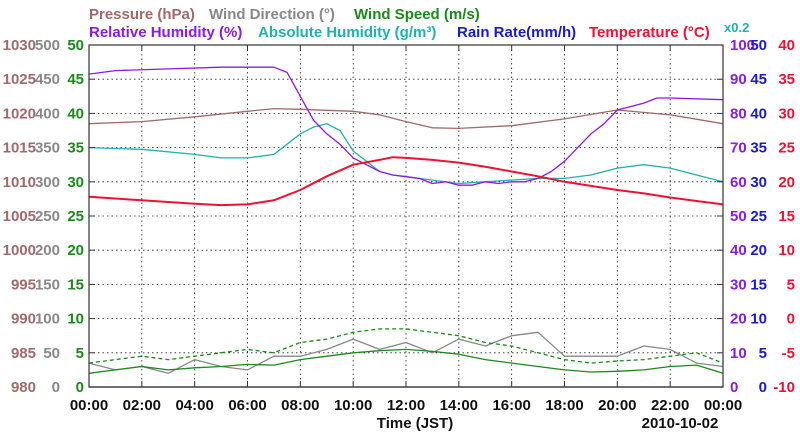  Describe the element at coordinates (47, 148) in the screenshot. I see `y-tick-label-wind-direction: 350` at that location.